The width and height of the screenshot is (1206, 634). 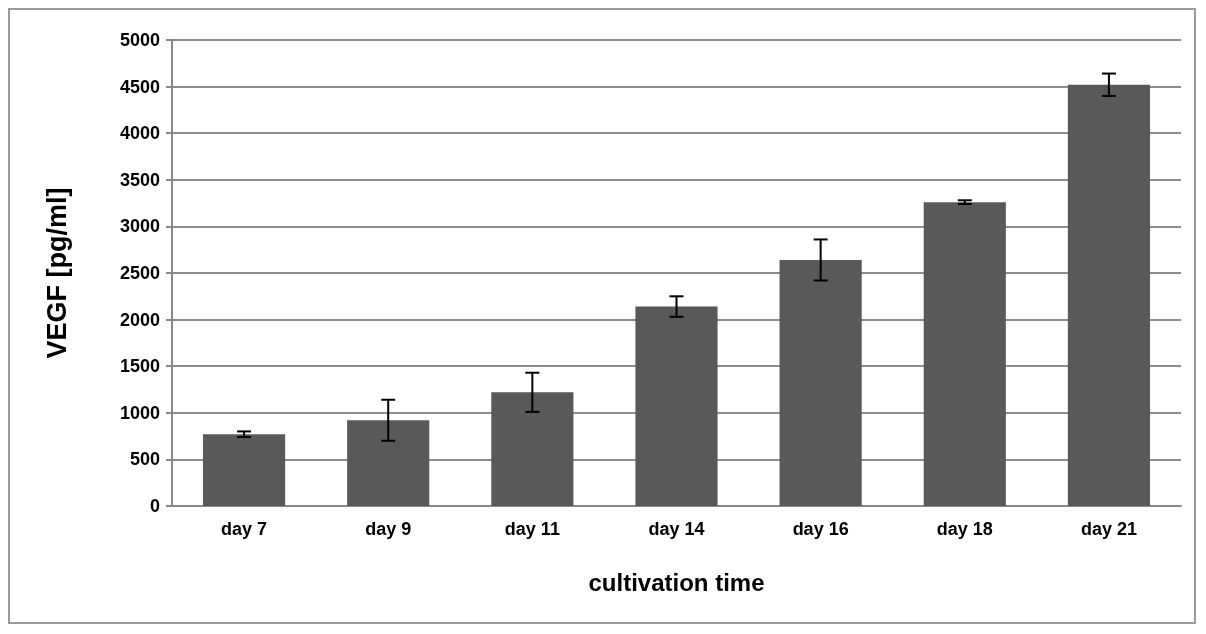 I want to click on y-tick-label: 2500, so click(x=139, y=273).